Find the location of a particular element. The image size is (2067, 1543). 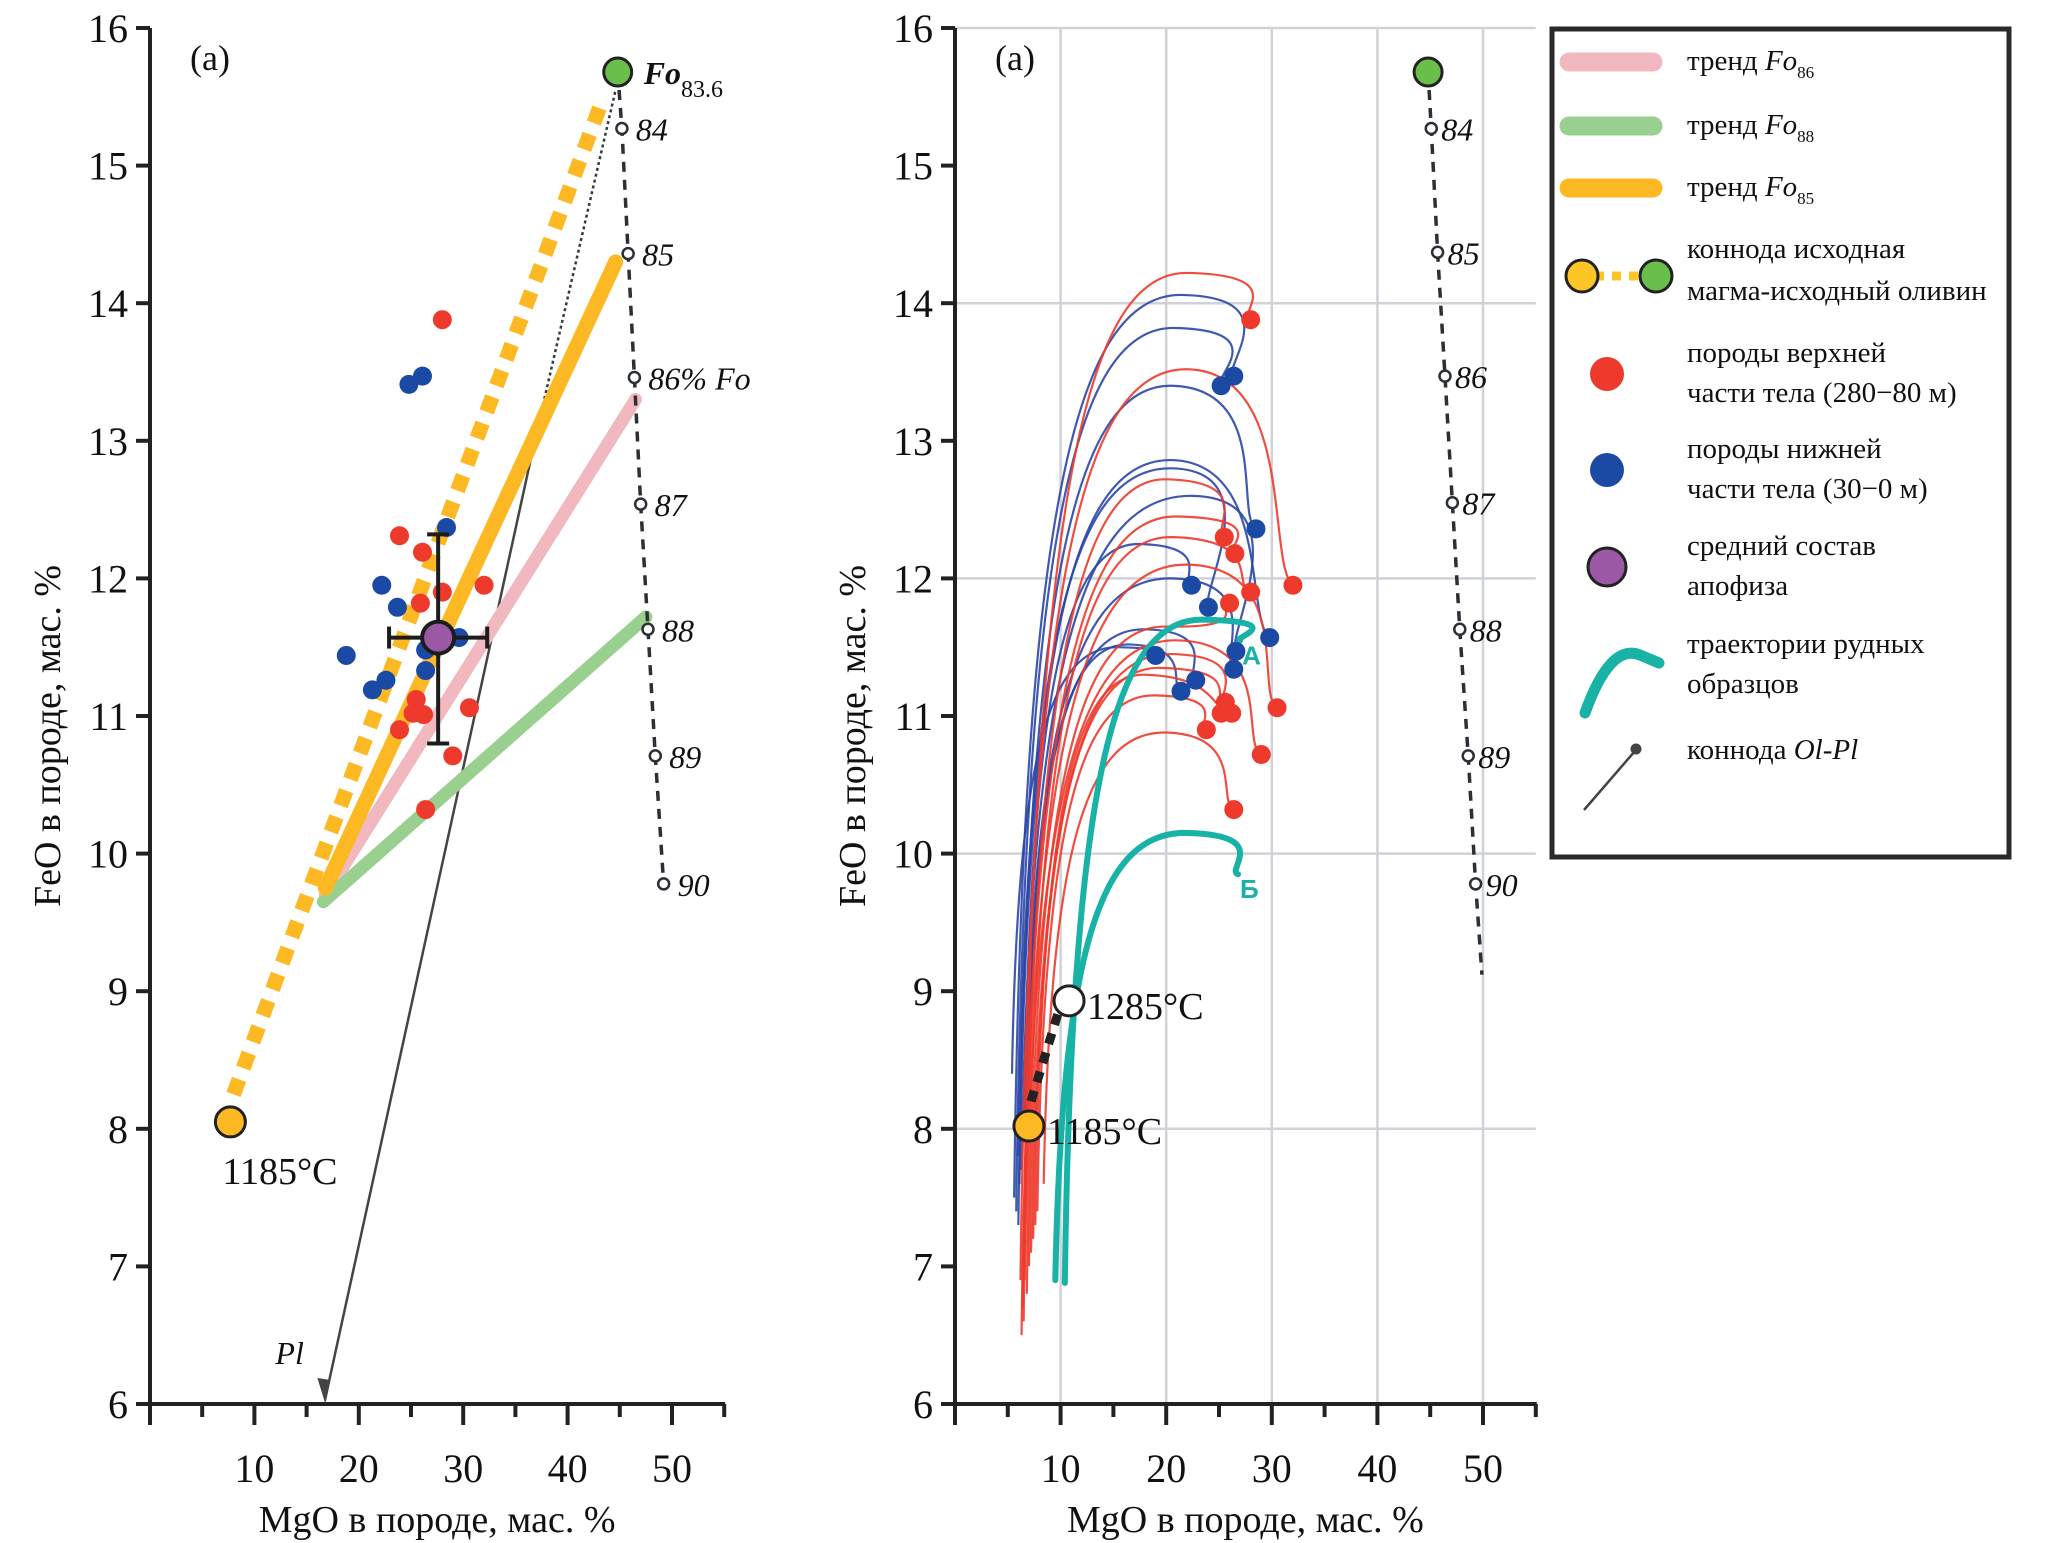

ol-pl-arrowhead is located at coordinates (324, 1391).